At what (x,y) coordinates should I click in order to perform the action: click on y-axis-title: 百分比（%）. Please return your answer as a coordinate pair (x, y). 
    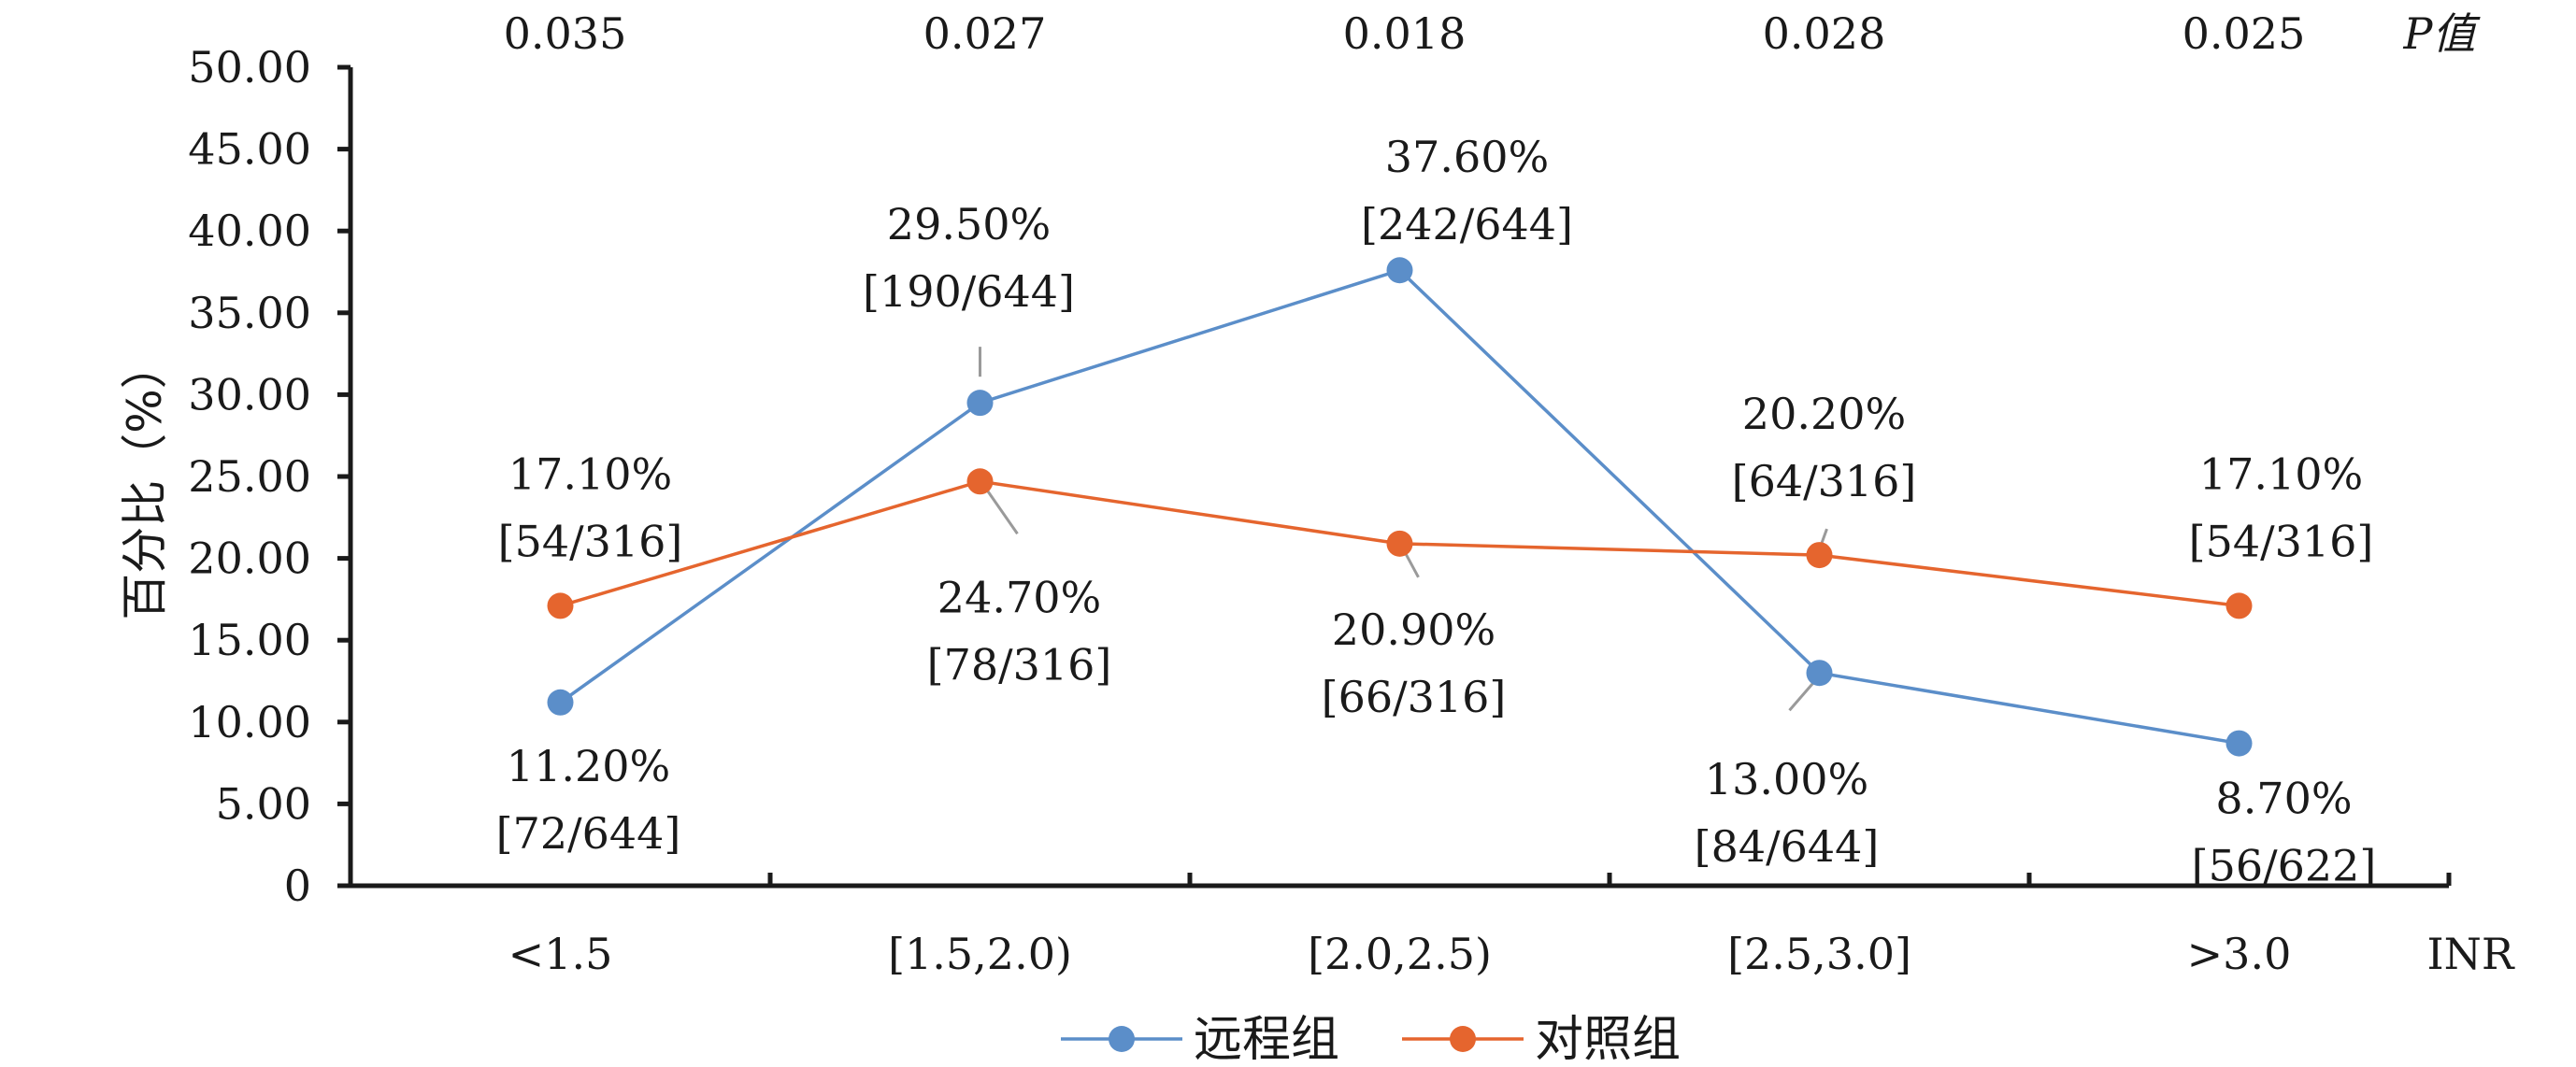
    Looking at the image, I should click on (145, 481).